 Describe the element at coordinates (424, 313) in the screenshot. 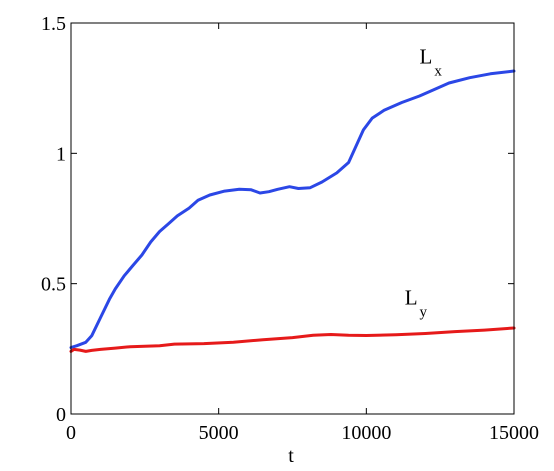

I see `series-label-subscript: y` at that location.